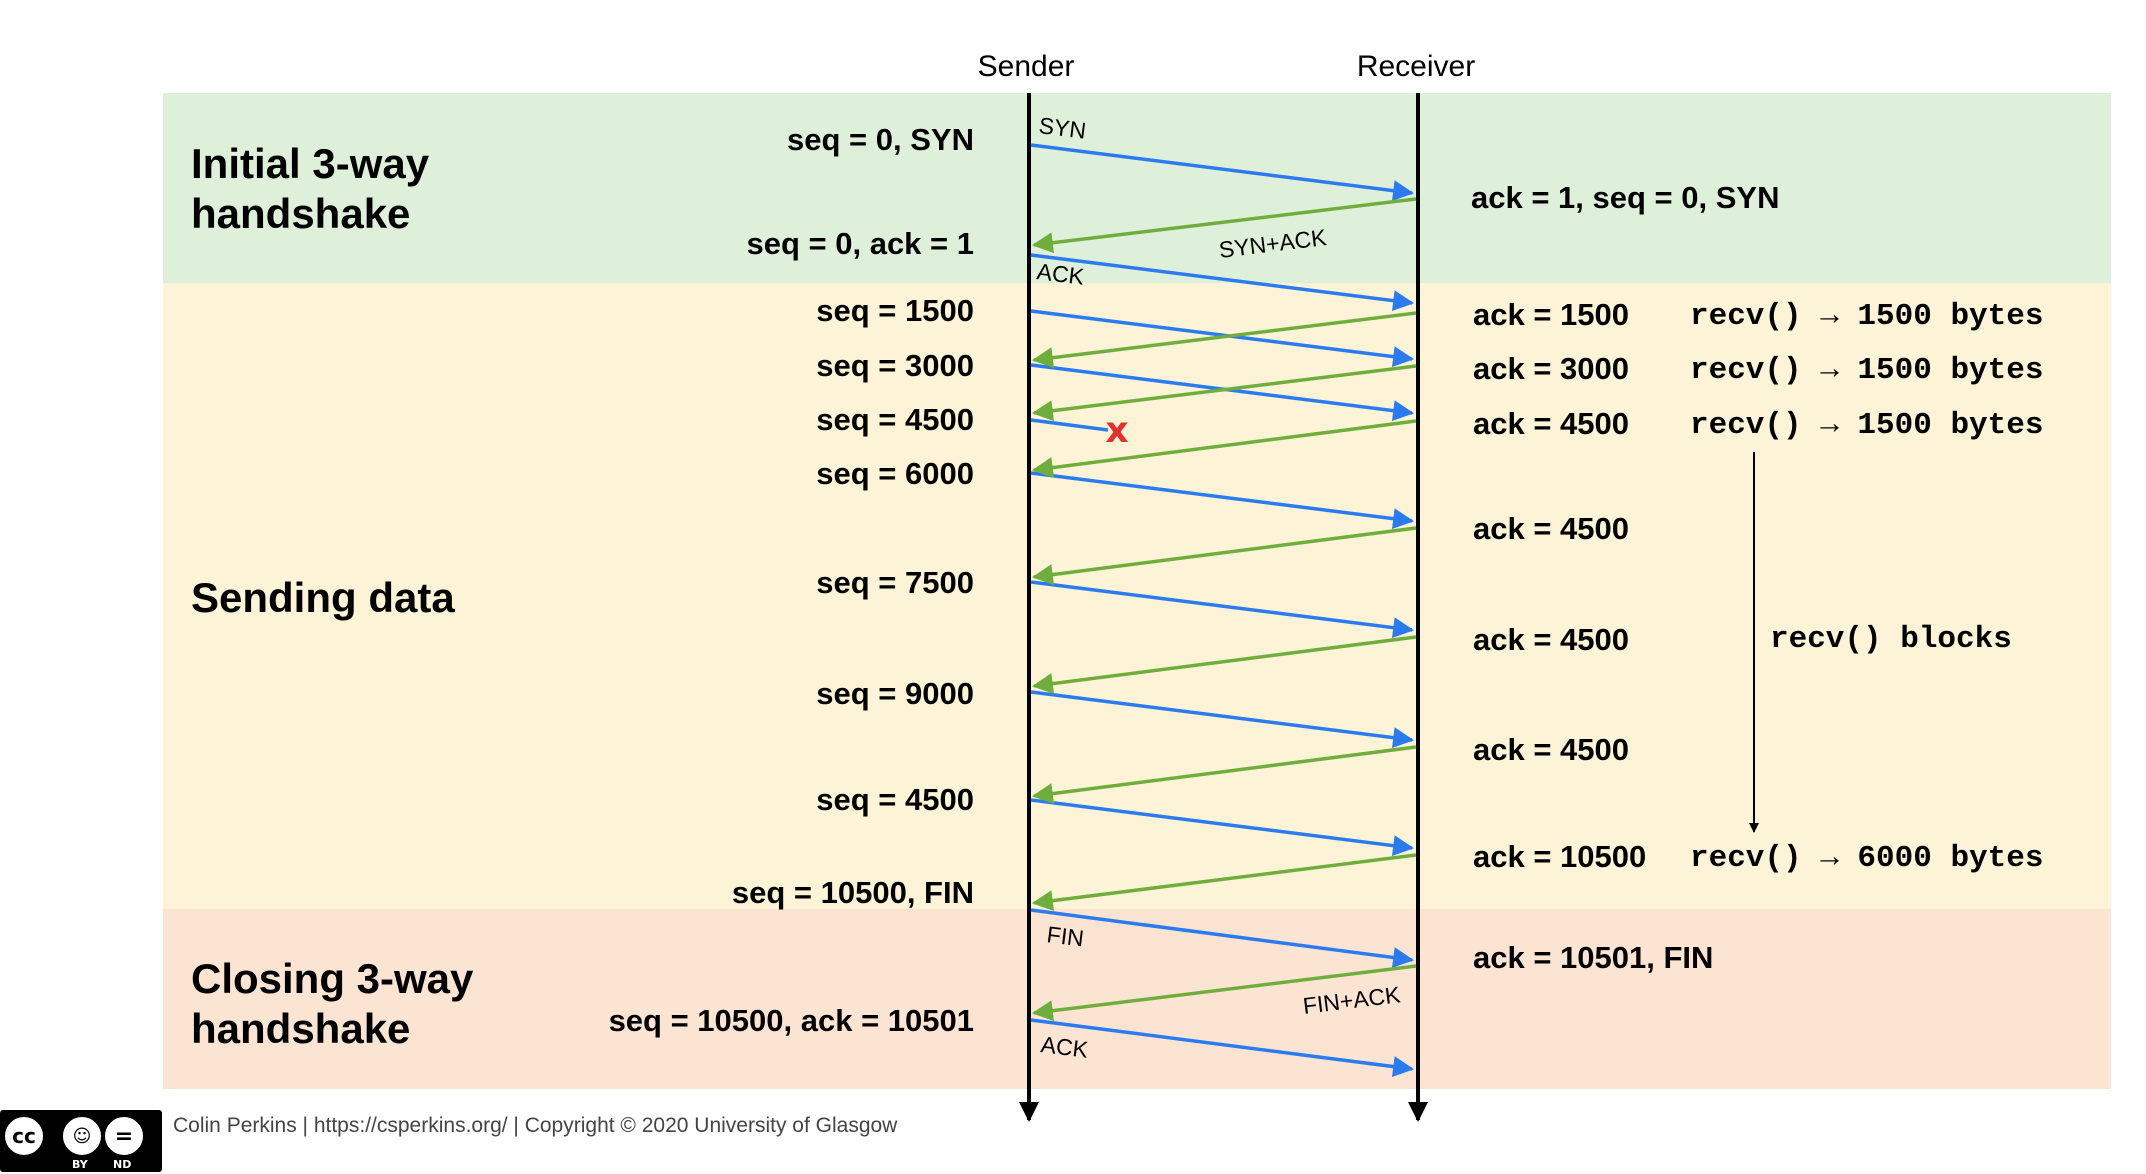  Describe the element at coordinates (124, 1136) in the screenshot. I see `no-derivatives-icon: =` at that location.